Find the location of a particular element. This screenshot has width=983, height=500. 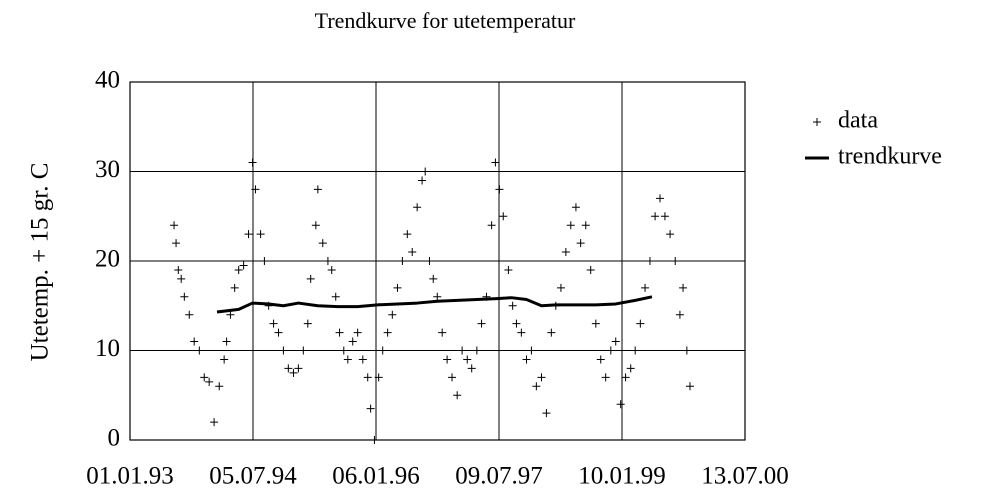

y-tick-label: 0 is located at coordinates (114, 438).